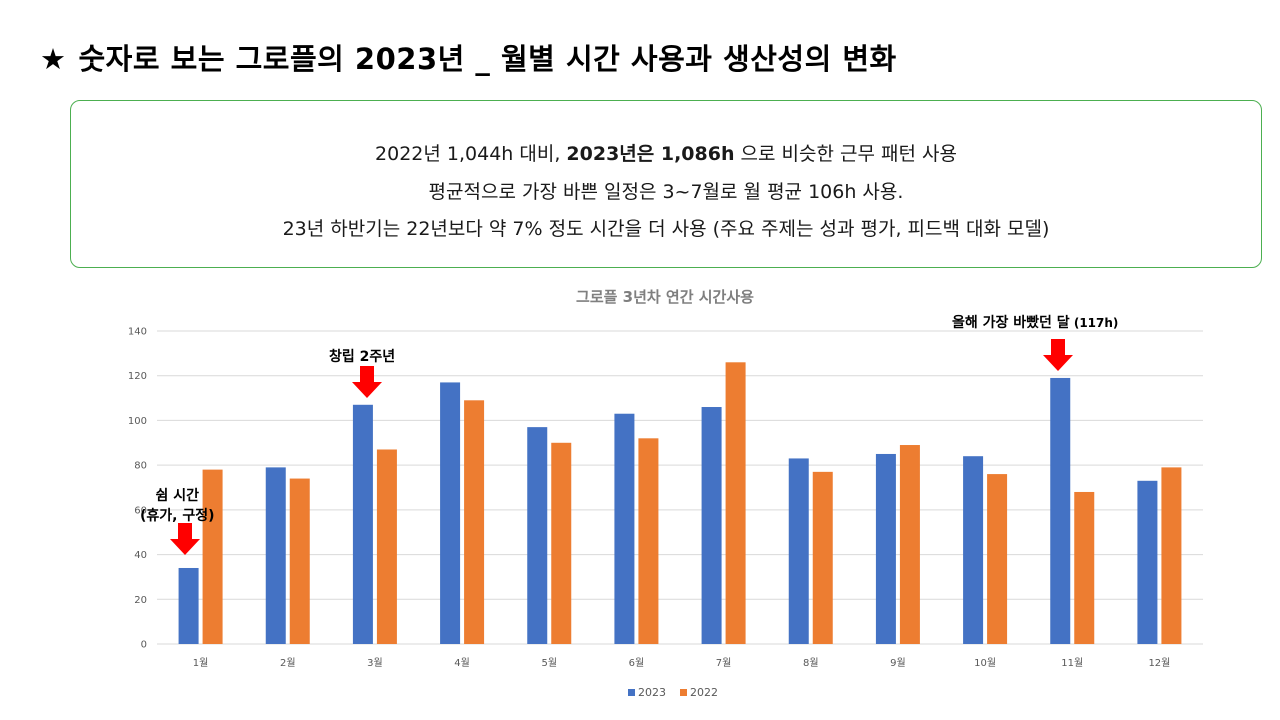 This screenshot has height=720, width=1280. Describe the element at coordinates (487, 59) in the screenshot. I see `page-title-text: 숫자로 보는 그로플의 2023년 _ 월별 시간 사용과 생산성의 변화` at that location.